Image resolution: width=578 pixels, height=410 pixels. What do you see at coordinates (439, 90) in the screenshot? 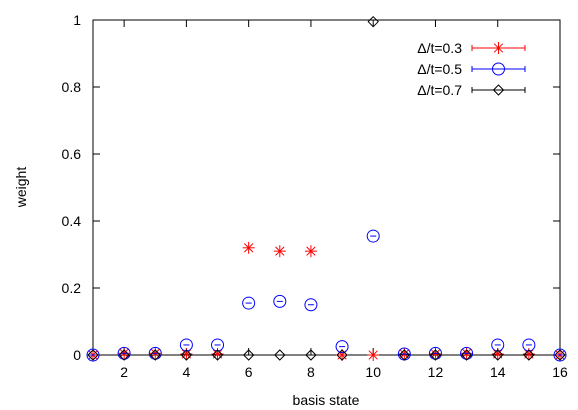
I see `legend-label: Δ/t=0.7` at bounding box center [439, 90].